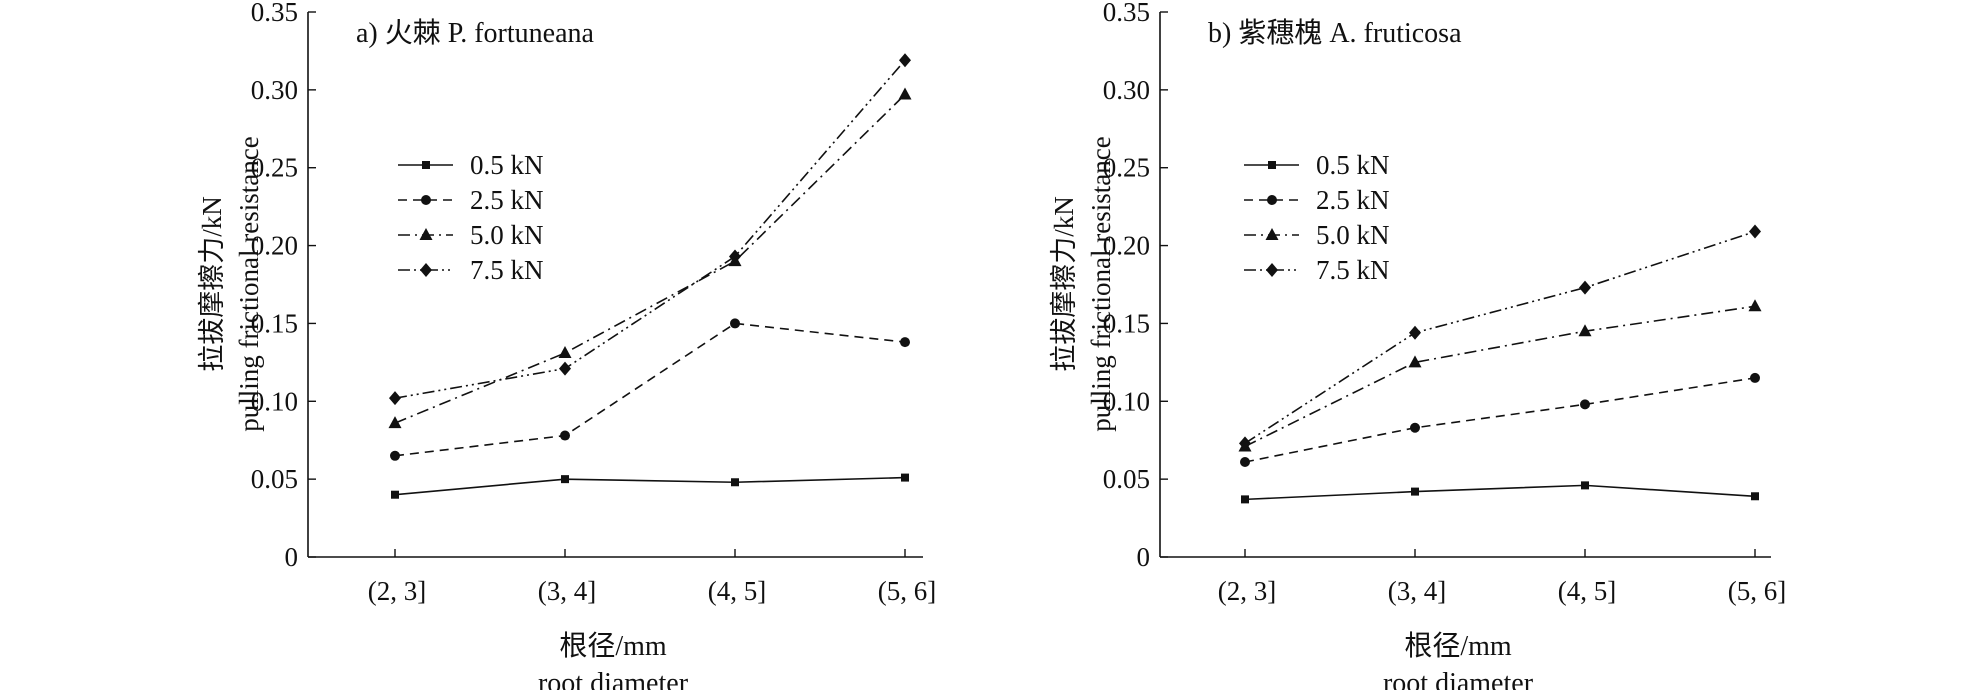 This screenshot has height=695, width=1961. What do you see at coordinates (1417, 591) in the screenshot?
I see `x-tick-label: (3, 4]` at bounding box center [1417, 591].